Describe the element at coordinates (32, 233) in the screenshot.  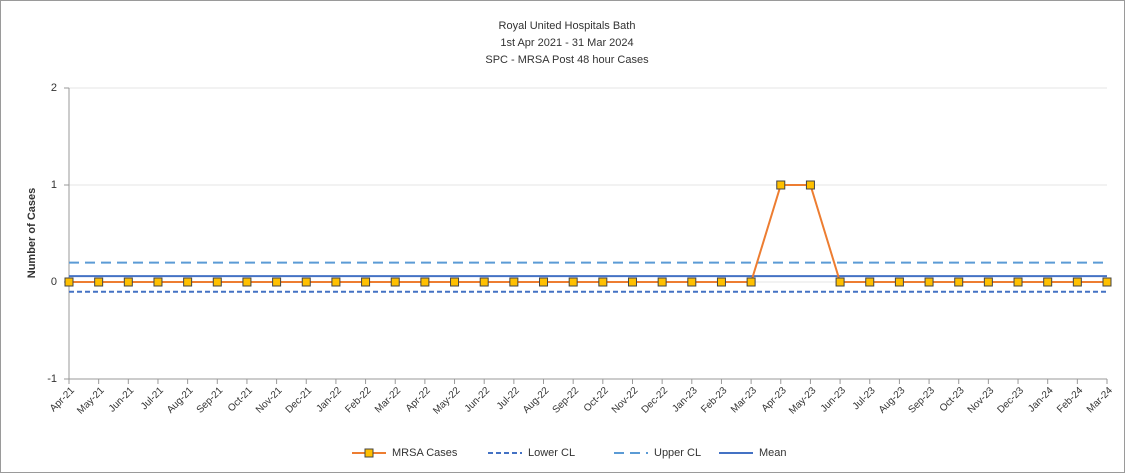
I see `y-axis-title: Number of Cases` at that location.